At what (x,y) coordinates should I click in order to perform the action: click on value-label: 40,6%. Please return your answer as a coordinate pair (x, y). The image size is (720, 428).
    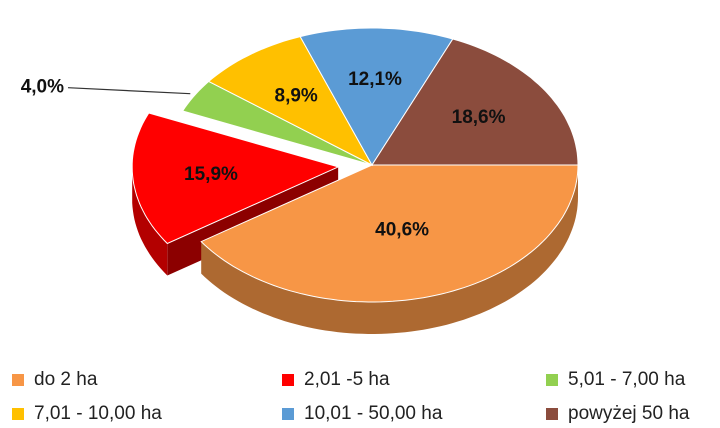
    Looking at the image, I should click on (402, 230).